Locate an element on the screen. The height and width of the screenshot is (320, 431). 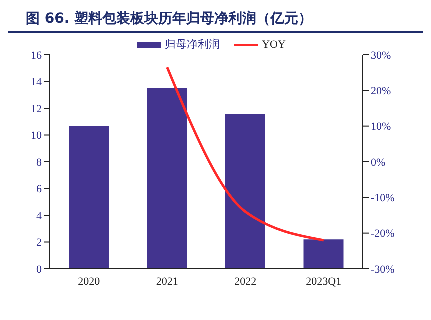
legend-label: 归母净利润 is located at coordinates (192, 45).